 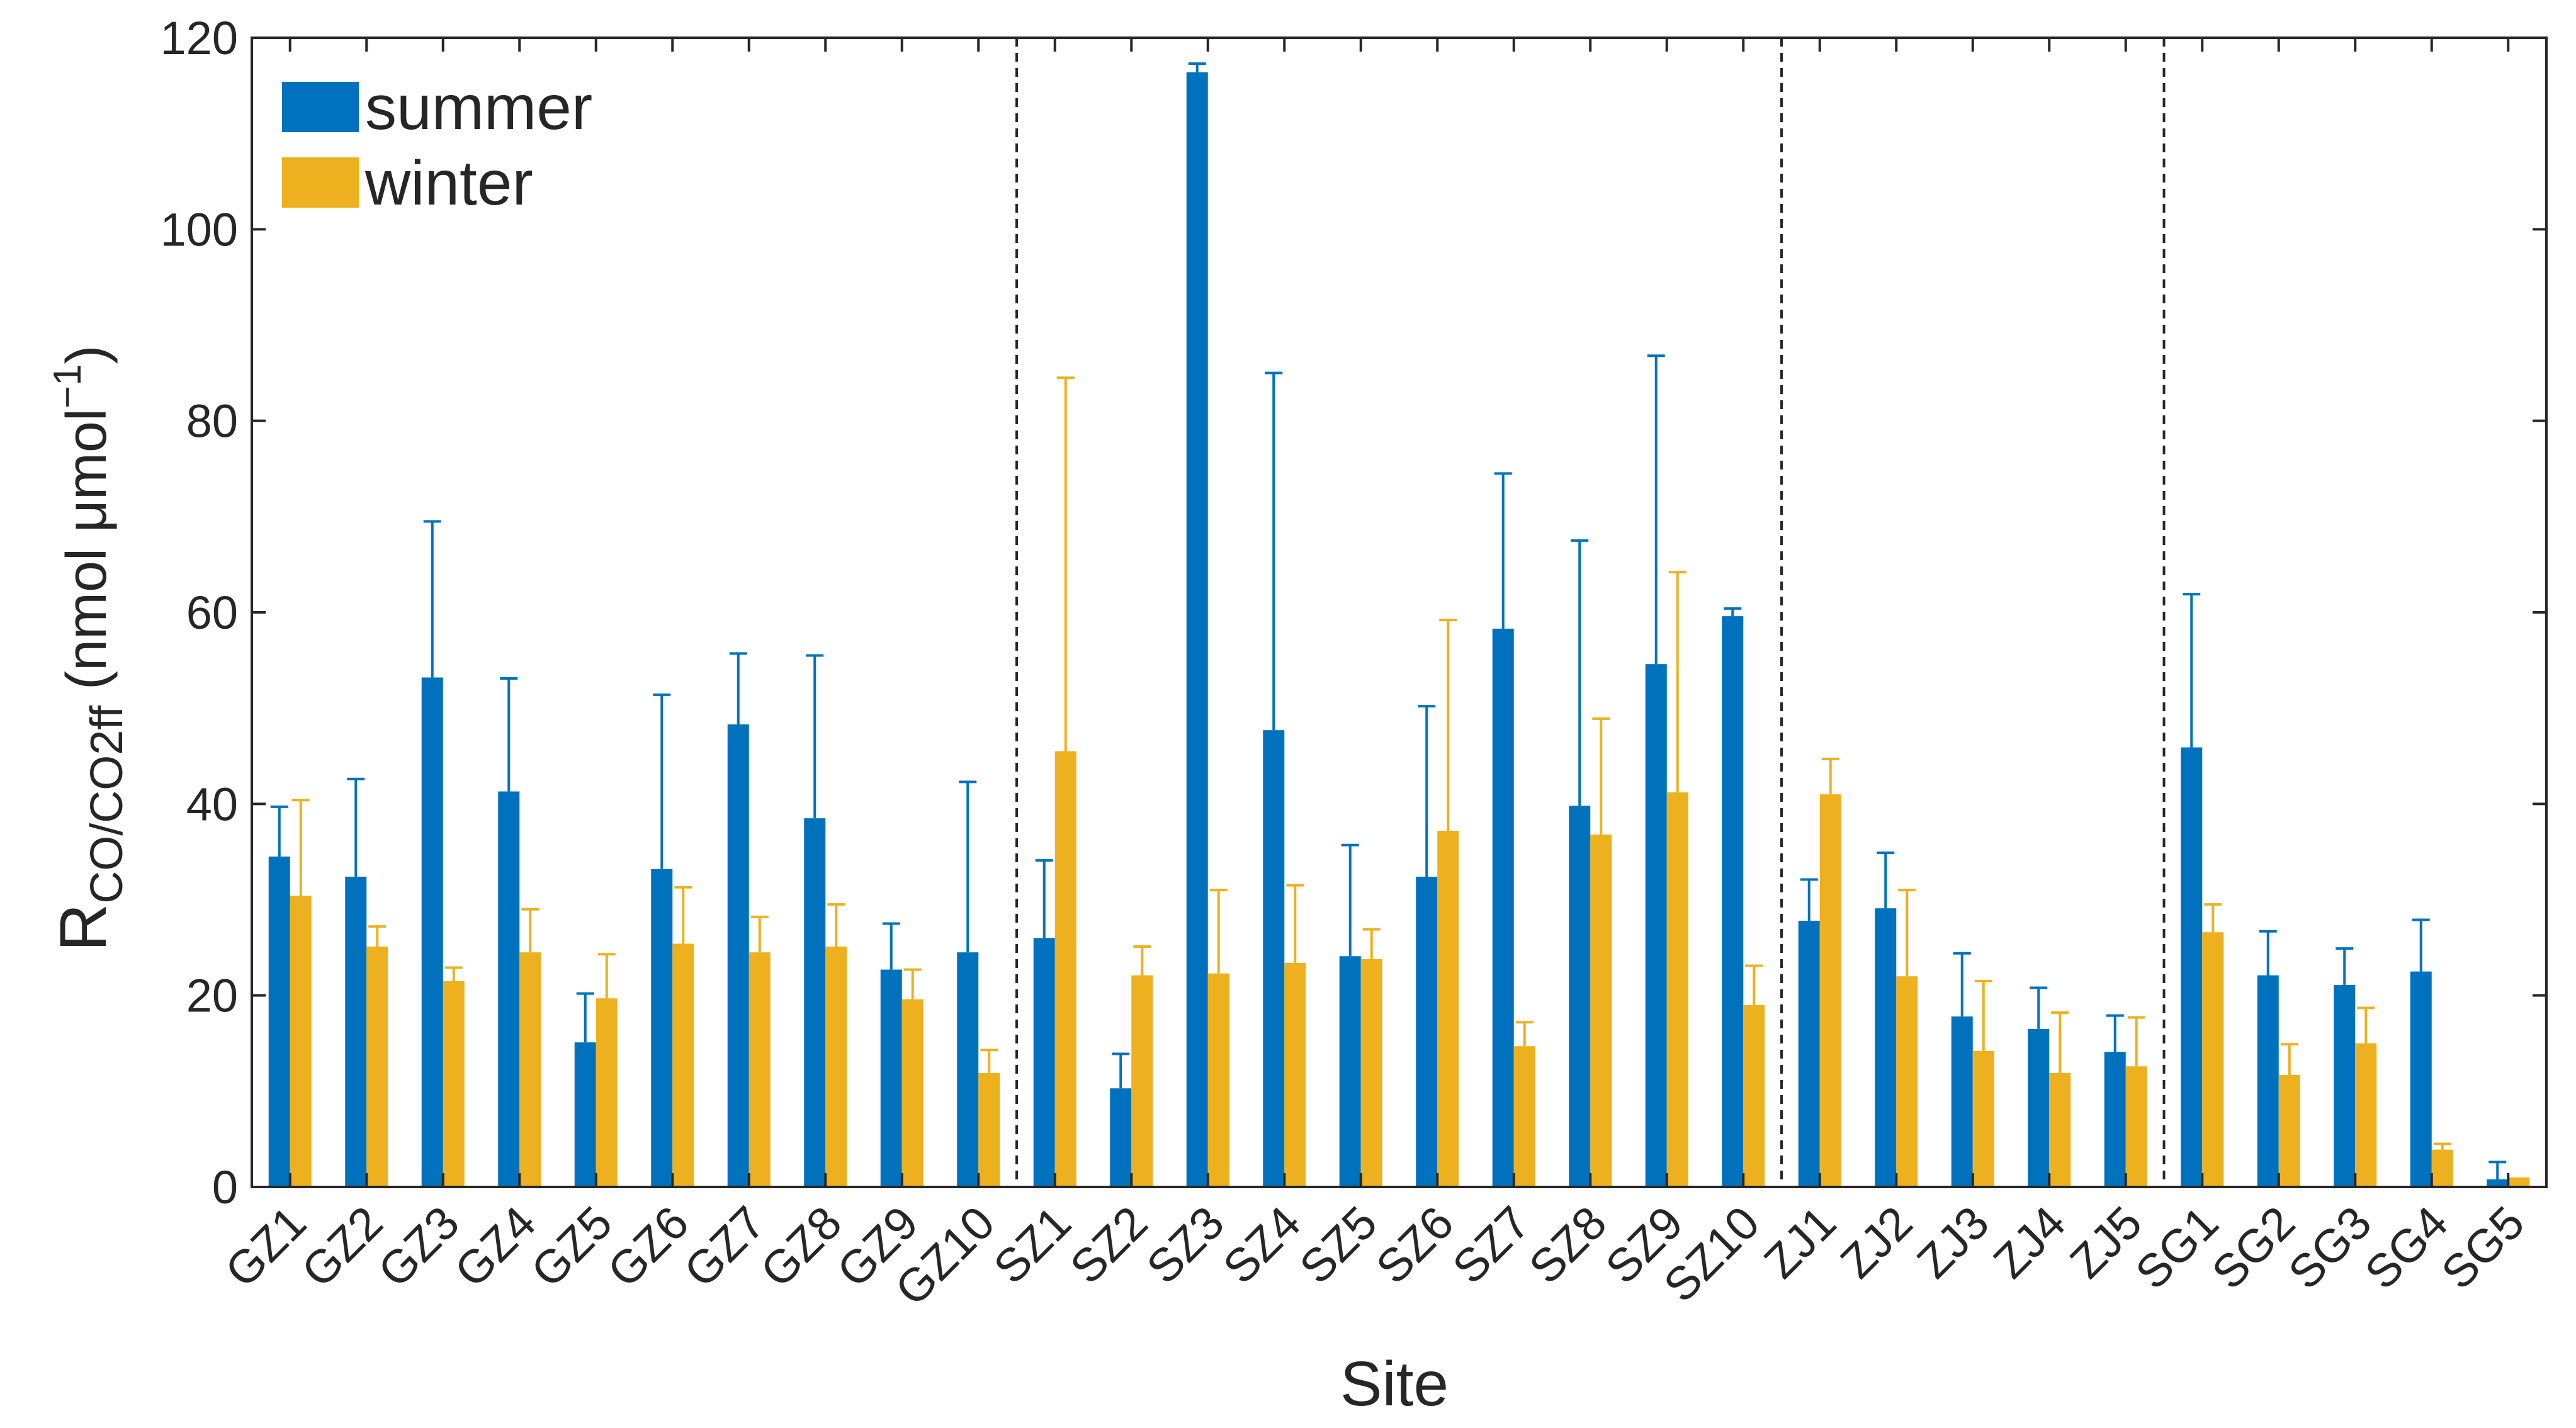 I want to click on x-tick-label: GZ7, so click(x=724, y=1246).